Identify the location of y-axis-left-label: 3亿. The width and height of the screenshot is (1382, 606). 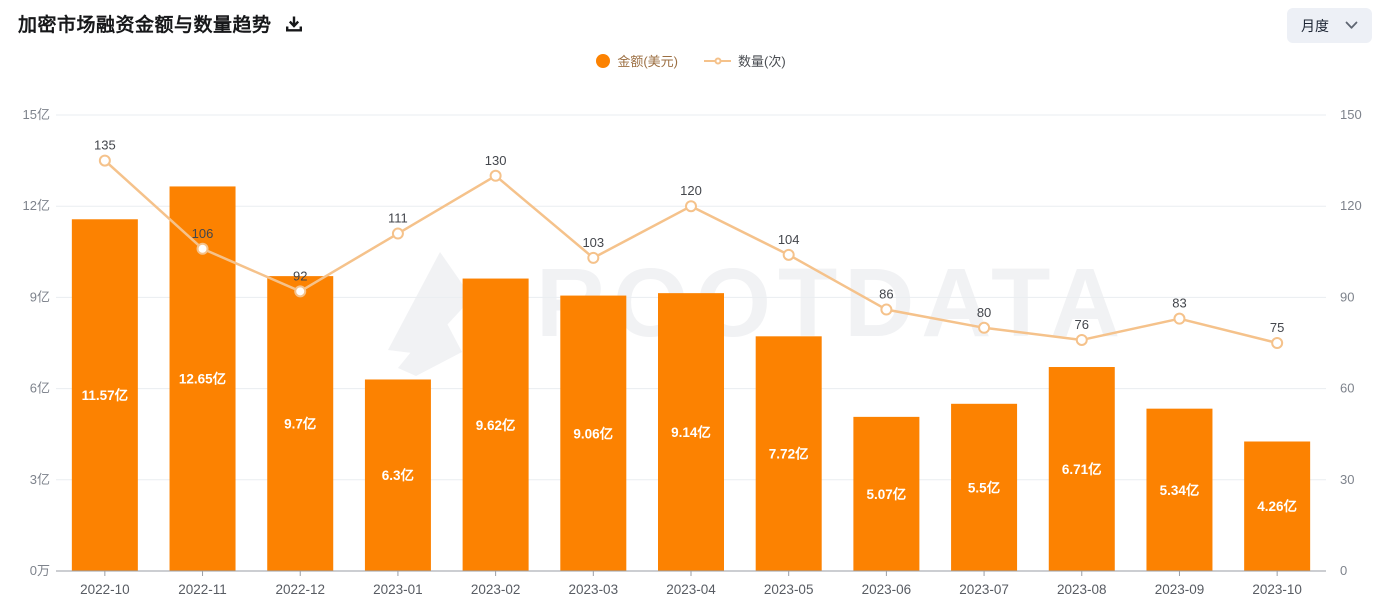
(40, 479).